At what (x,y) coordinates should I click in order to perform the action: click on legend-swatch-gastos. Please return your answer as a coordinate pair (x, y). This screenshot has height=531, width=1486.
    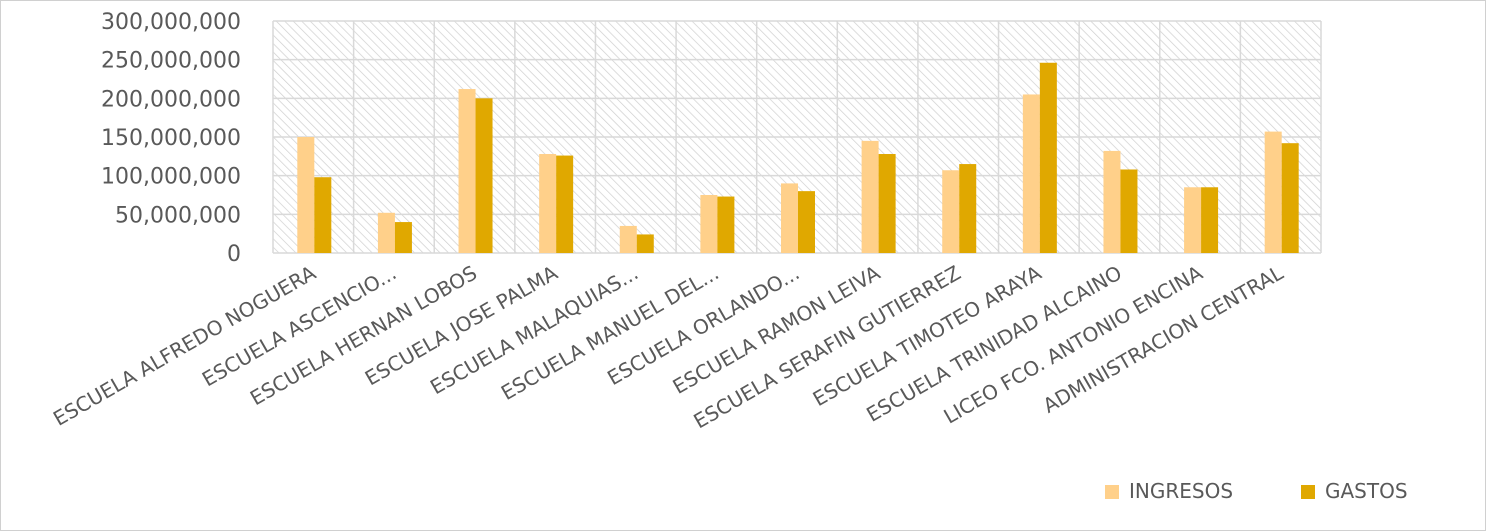
    Looking at the image, I should click on (1308, 492).